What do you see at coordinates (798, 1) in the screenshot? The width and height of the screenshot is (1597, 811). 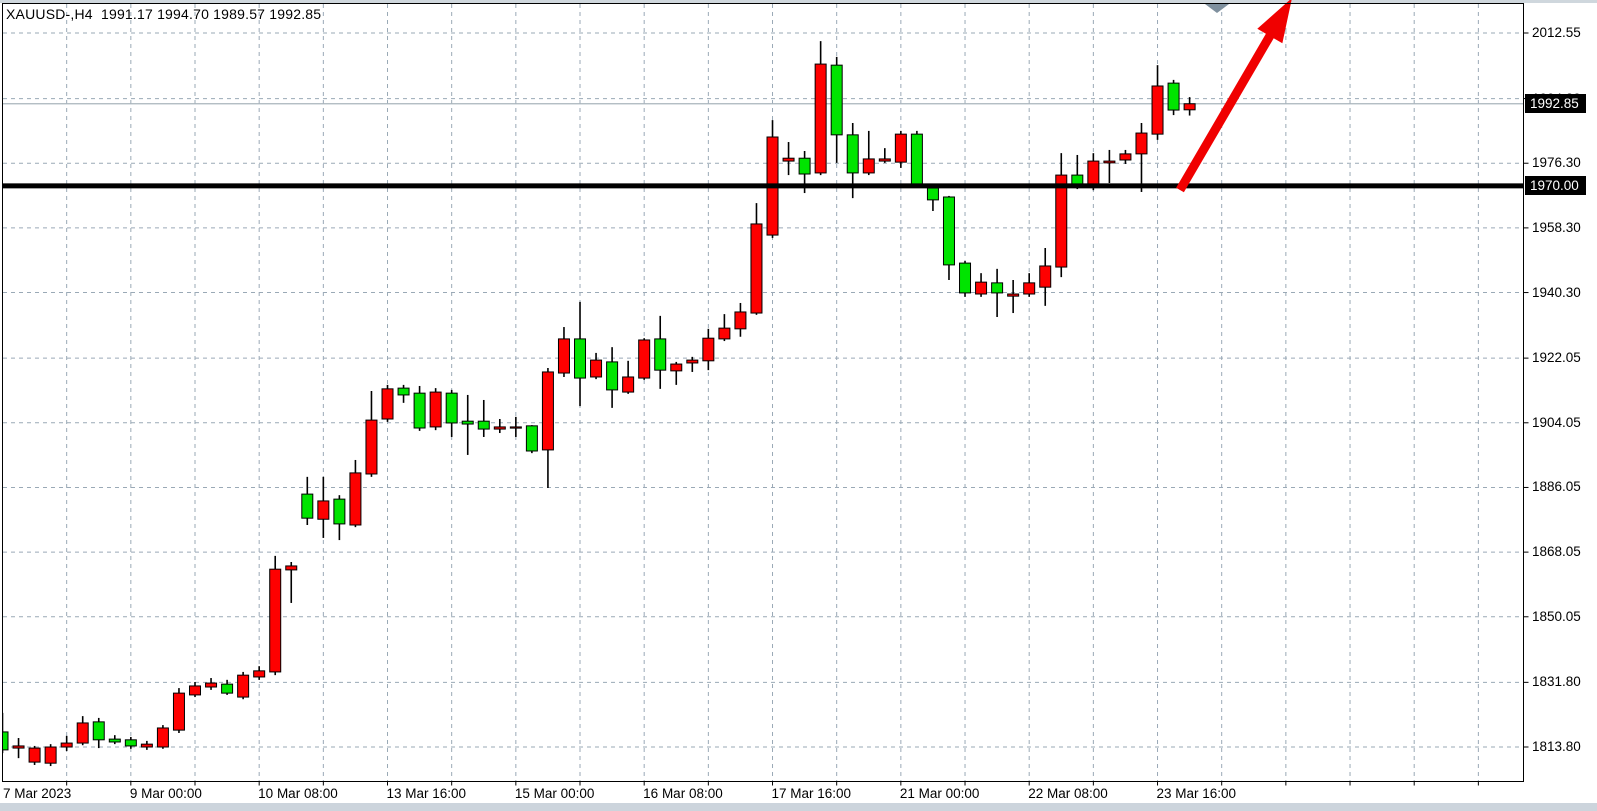 I see `window-top-edge` at bounding box center [798, 1].